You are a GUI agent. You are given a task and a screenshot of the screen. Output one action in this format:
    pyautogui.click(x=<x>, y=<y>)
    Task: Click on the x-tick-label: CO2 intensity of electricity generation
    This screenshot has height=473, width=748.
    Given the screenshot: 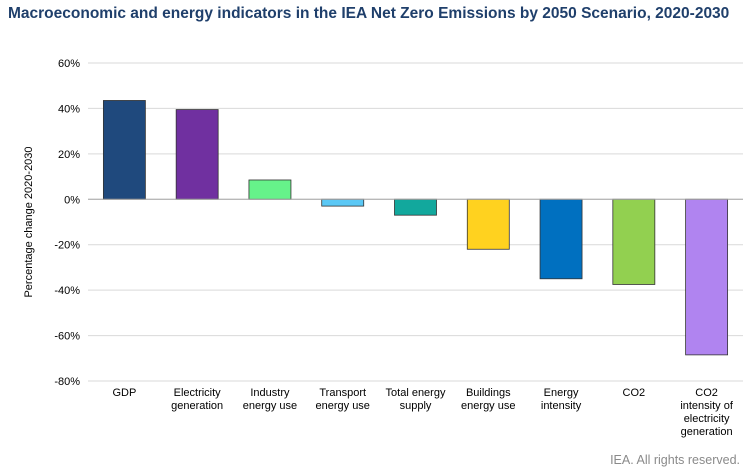 What is the action you would take?
    pyautogui.click(x=707, y=412)
    